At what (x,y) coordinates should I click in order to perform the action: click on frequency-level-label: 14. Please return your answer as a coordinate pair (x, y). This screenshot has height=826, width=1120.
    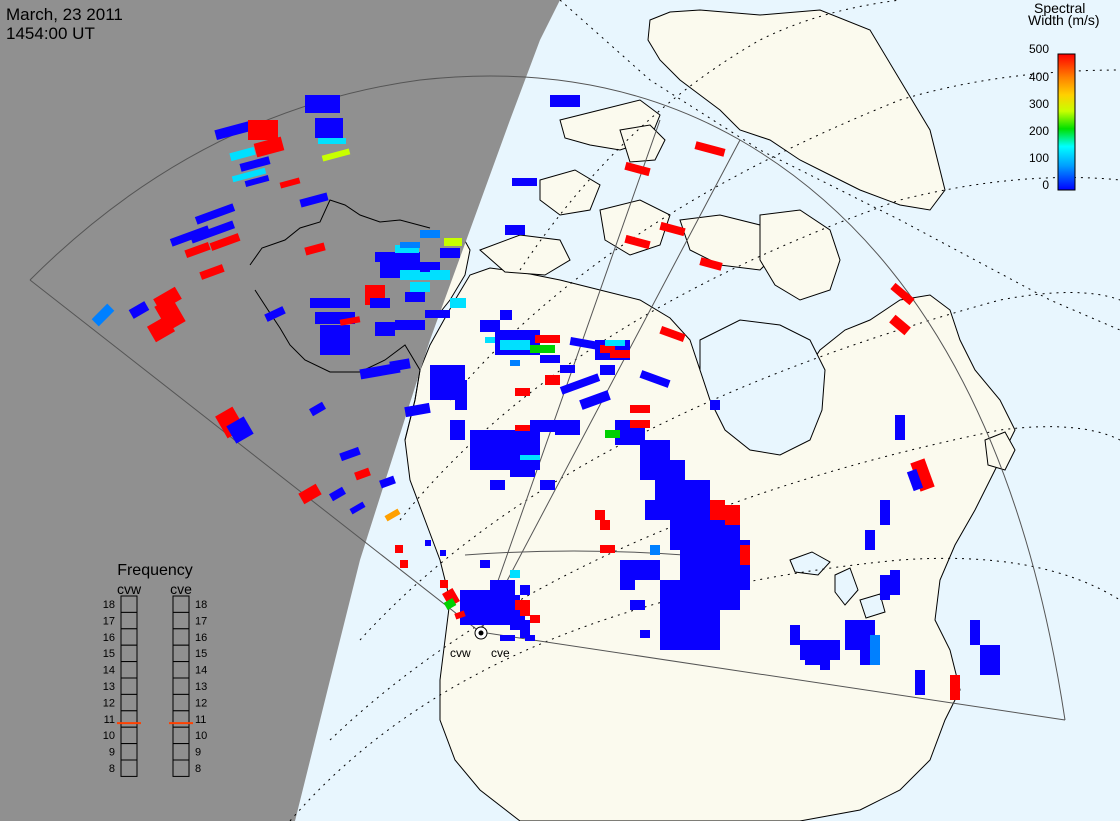
    Looking at the image, I should click on (201, 671).